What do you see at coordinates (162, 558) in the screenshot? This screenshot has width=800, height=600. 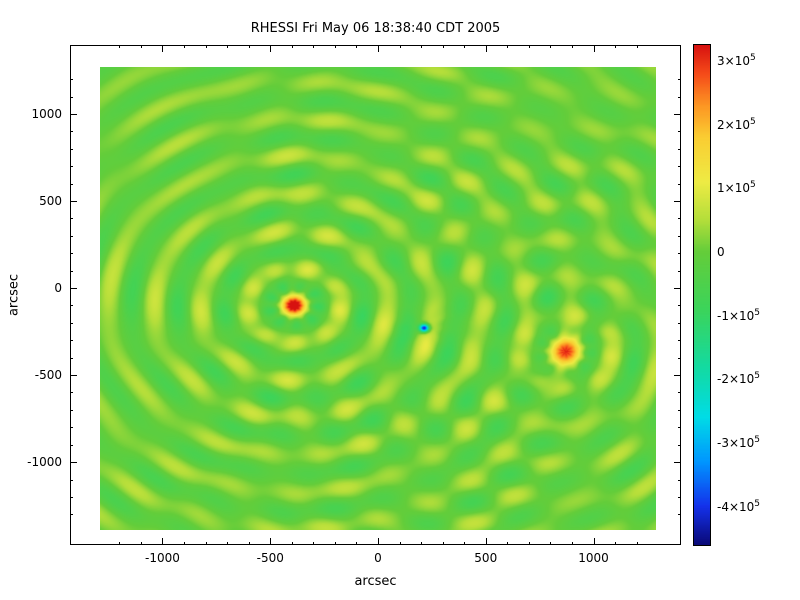 I see `x-tick-label: -1000` at bounding box center [162, 558].